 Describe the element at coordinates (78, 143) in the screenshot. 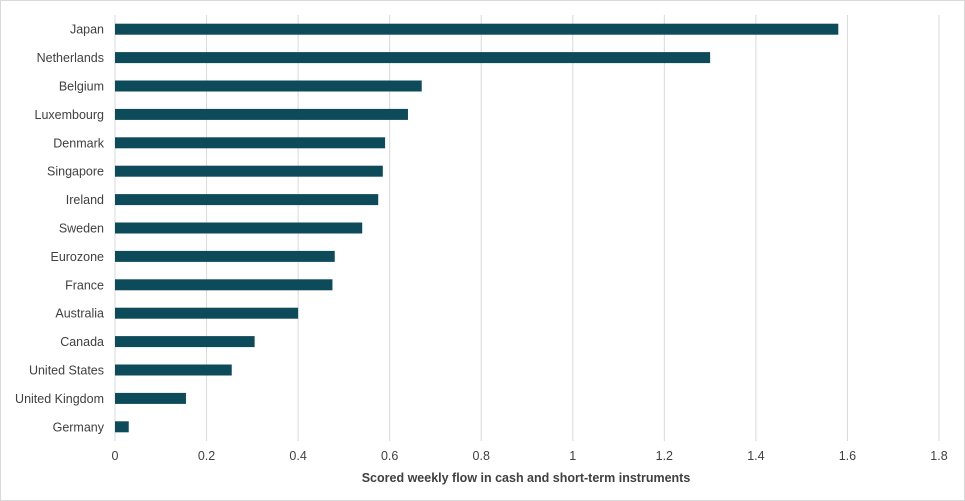

I see `category-label: Denmark` at that location.